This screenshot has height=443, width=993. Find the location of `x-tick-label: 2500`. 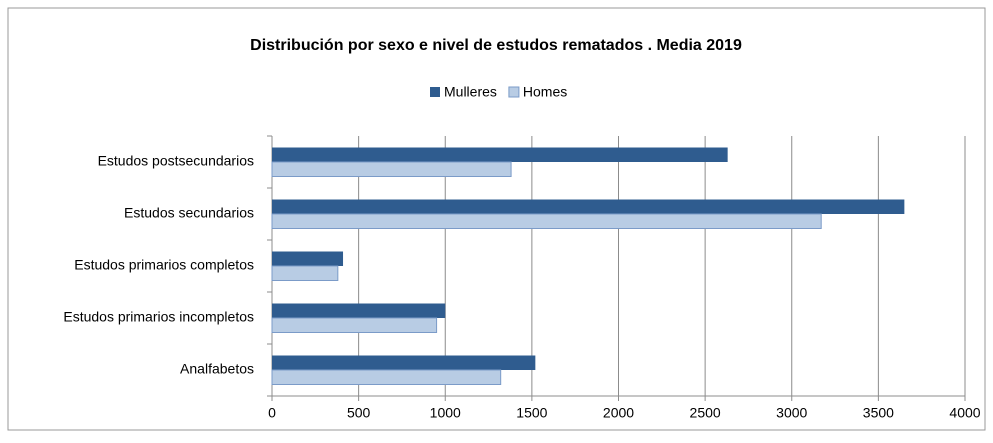

x-tick-label: 2500 is located at coordinates (705, 413).